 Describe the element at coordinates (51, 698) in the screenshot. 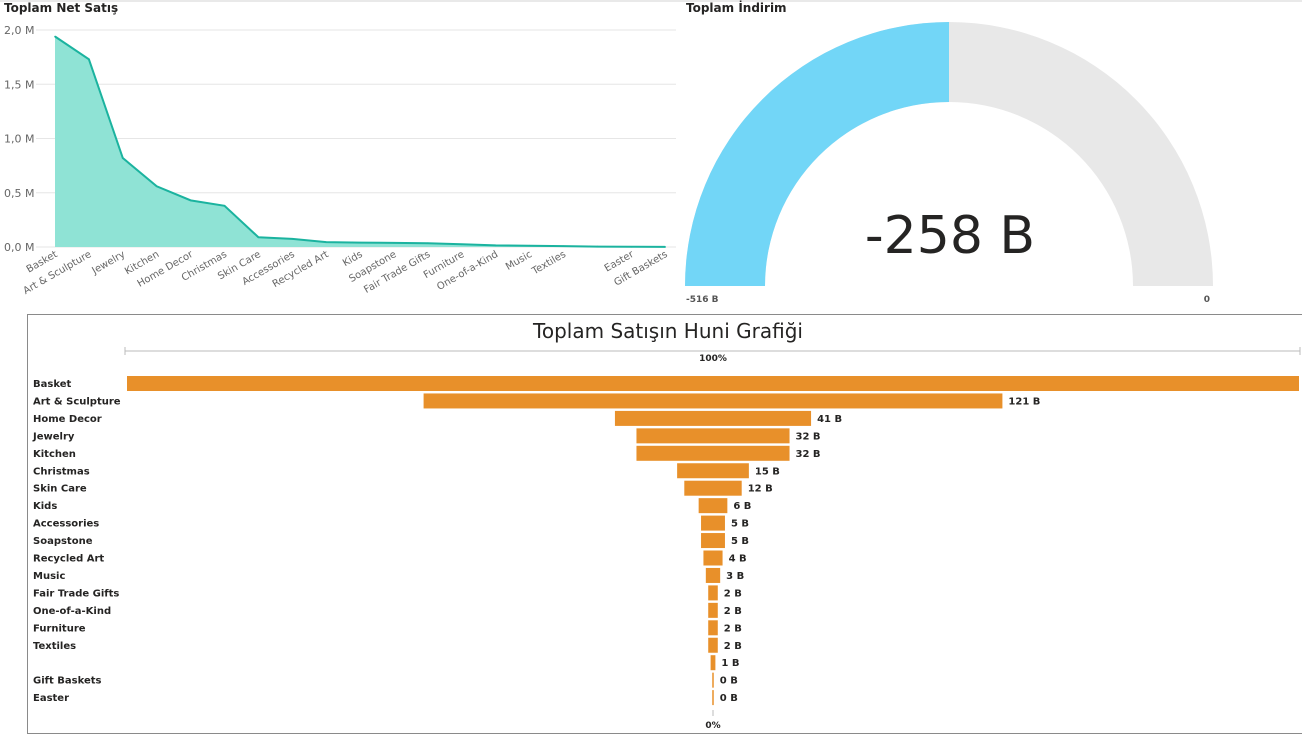

I see `funnel-category-label: Easter` at that location.